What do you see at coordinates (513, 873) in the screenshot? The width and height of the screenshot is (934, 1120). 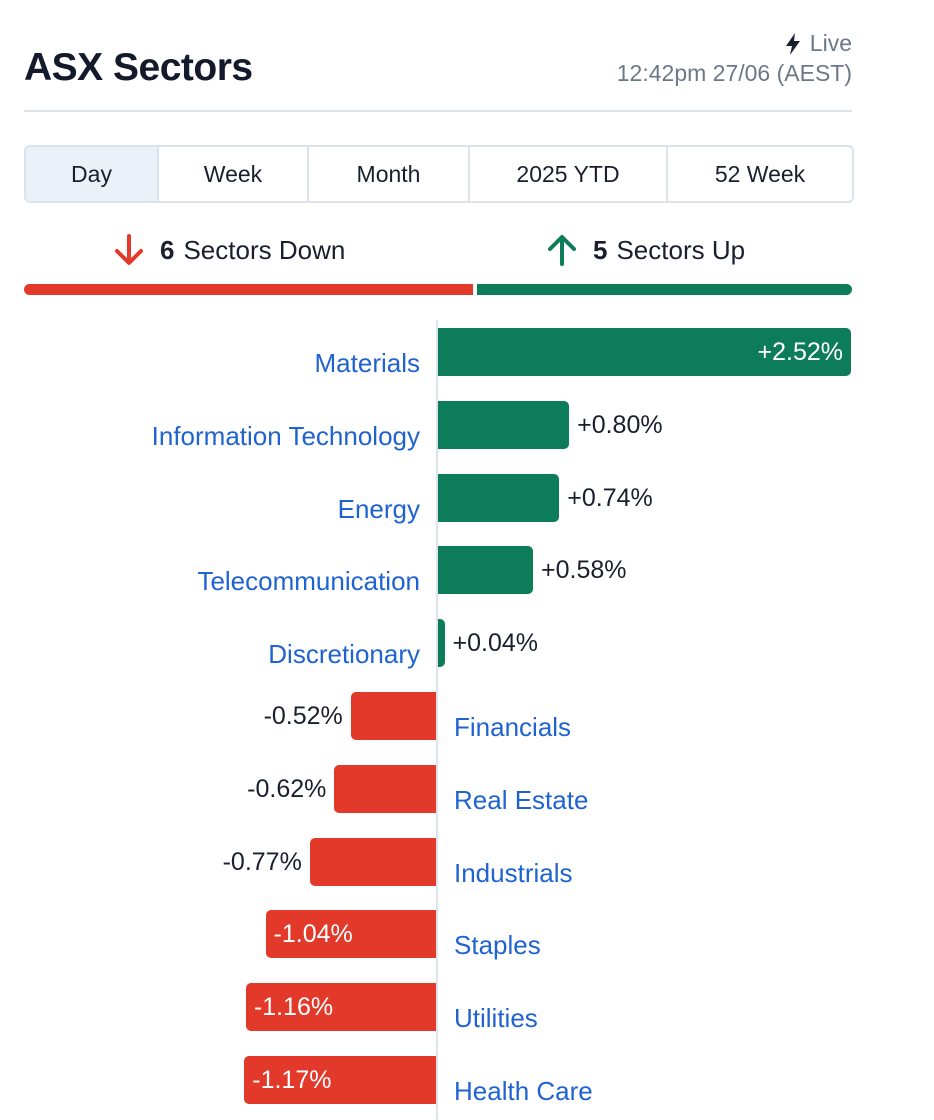 I see `sector-link-industrials: Industrials` at bounding box center [513, 873].